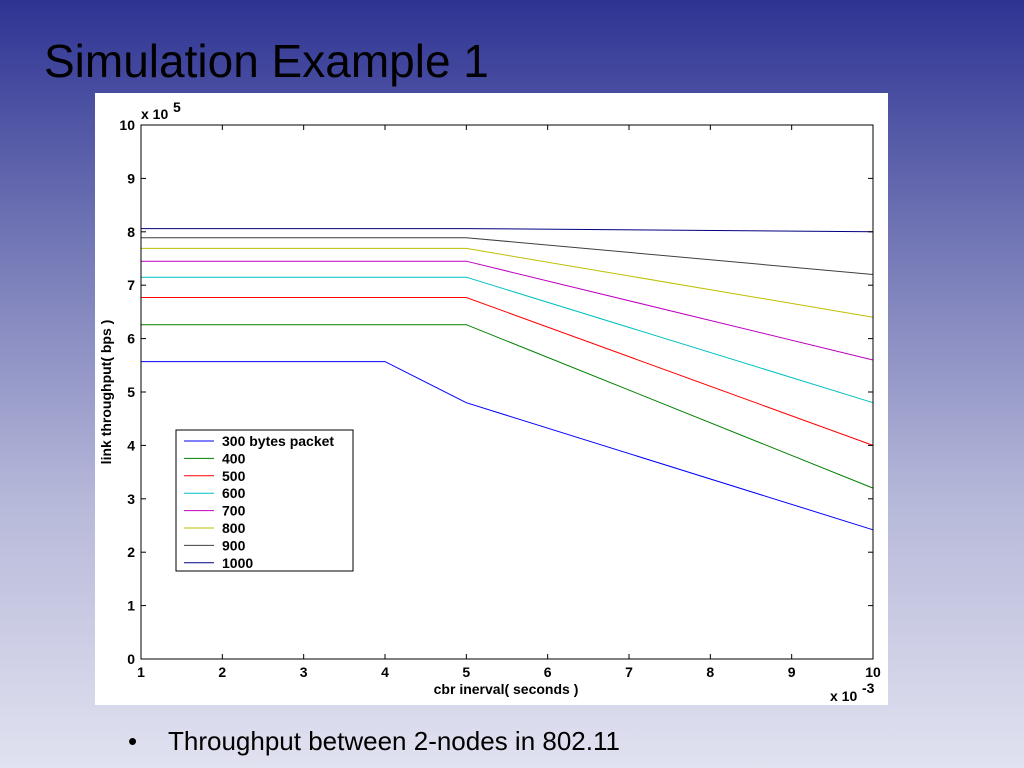 This screenshot has height=768, width=1024. I want to click on legend-label-5: 800, so click(234, 528).